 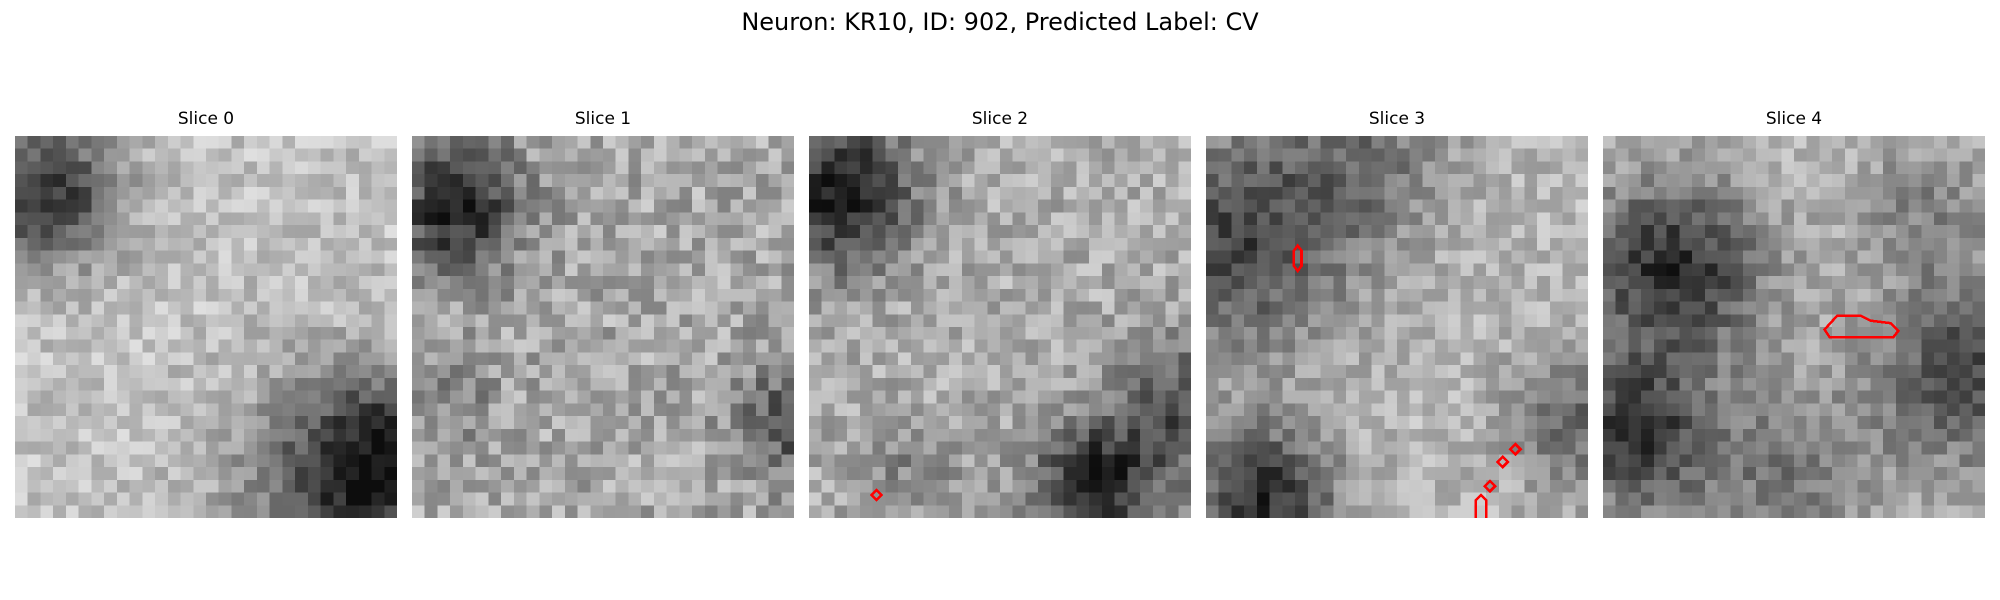 What do you see at coordinates (206, 119) in the screenshot?
I see `slice-title-0: Slice 0` at bounding box center [206, 119].